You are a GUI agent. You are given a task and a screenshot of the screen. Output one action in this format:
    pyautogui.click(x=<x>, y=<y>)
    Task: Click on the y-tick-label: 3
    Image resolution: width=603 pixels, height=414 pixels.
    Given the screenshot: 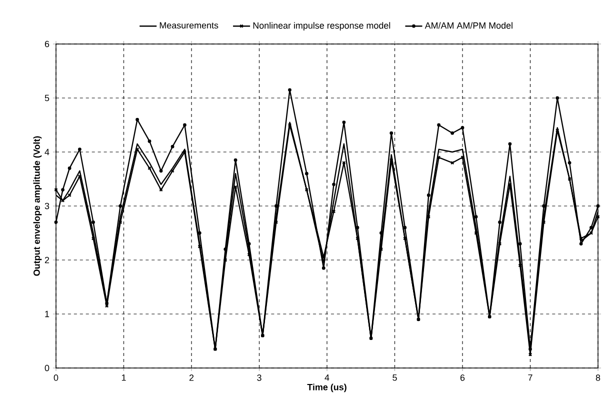 What is the action you would take?
    pyautogui.click(x=47, y=206)
    